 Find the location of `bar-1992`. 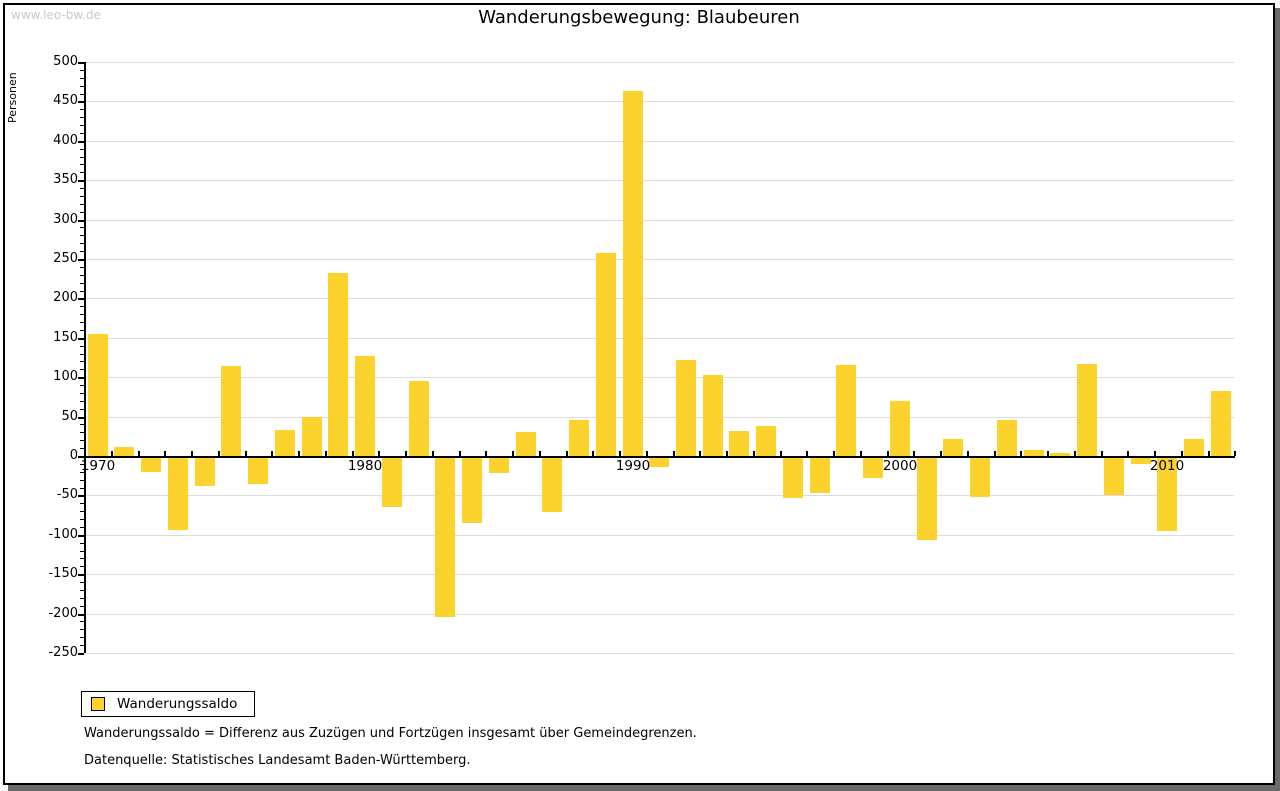

bar-1992 is located at coordinates (686, 408).